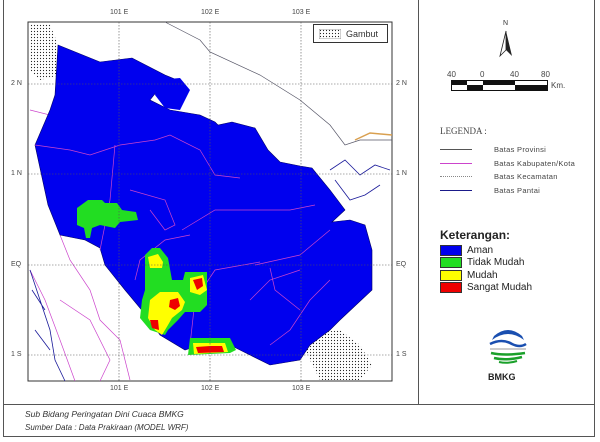  I want to click on peat-swatch, so click(330, 33).